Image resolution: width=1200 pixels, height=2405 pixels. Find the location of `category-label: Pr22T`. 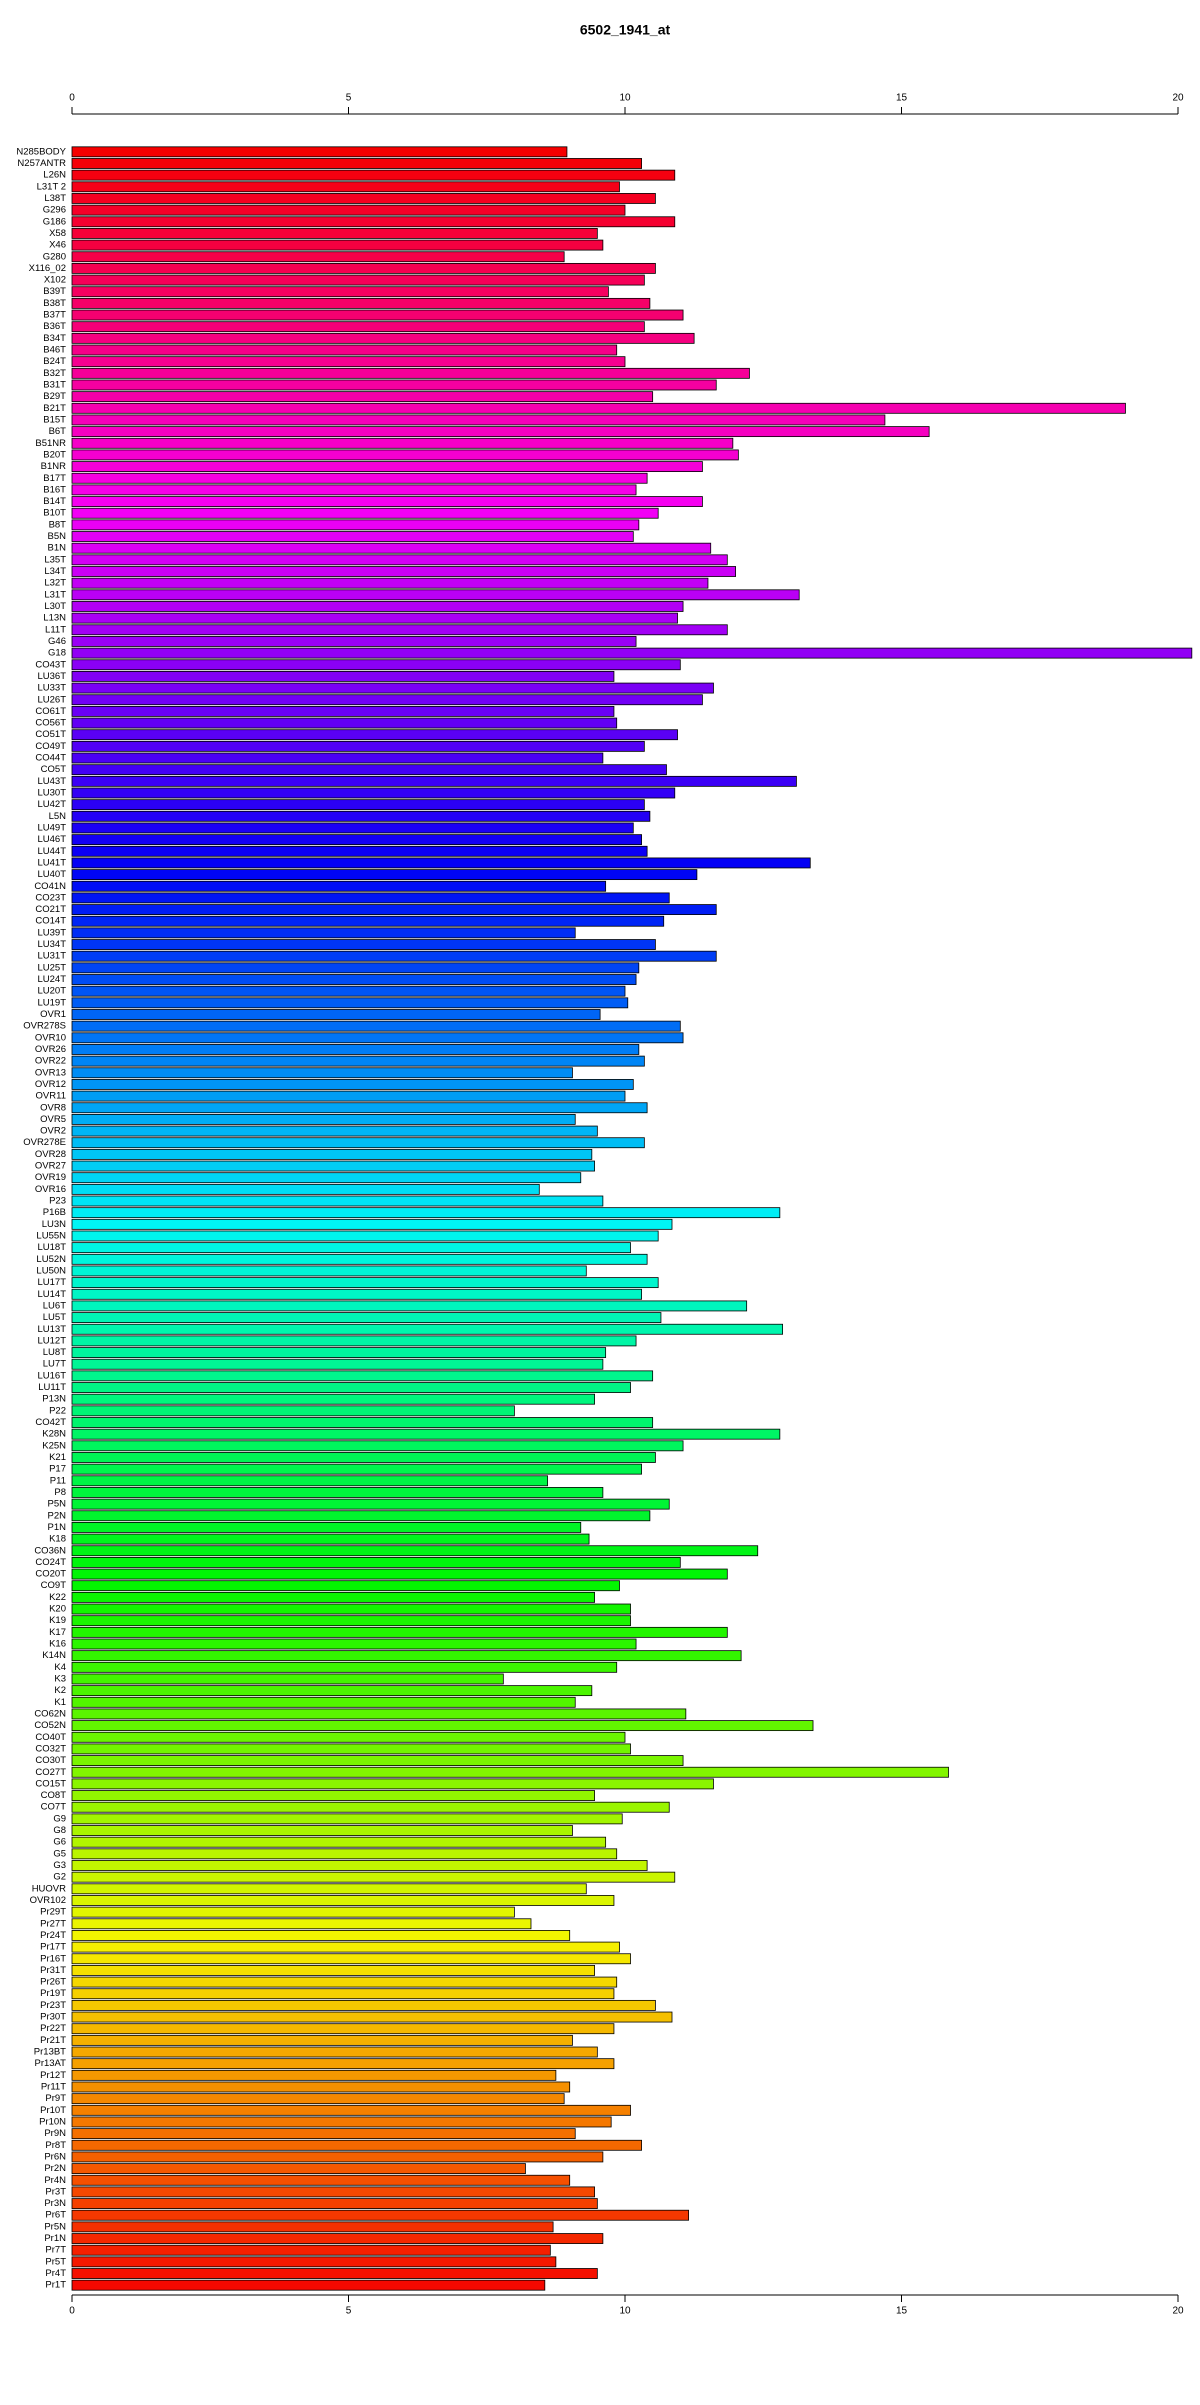

category-label: Pr22T is located at coordinates (53, 2028).